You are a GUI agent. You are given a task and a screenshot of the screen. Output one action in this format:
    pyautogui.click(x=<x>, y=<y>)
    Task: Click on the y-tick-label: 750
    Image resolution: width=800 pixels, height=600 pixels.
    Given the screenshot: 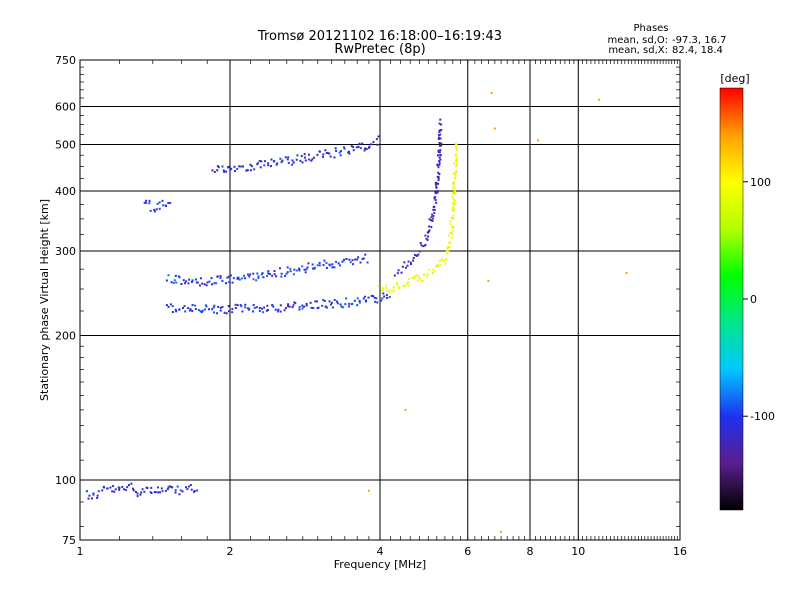 What is the action you would take?
    pyautogui.click(x=65, y=60)
    